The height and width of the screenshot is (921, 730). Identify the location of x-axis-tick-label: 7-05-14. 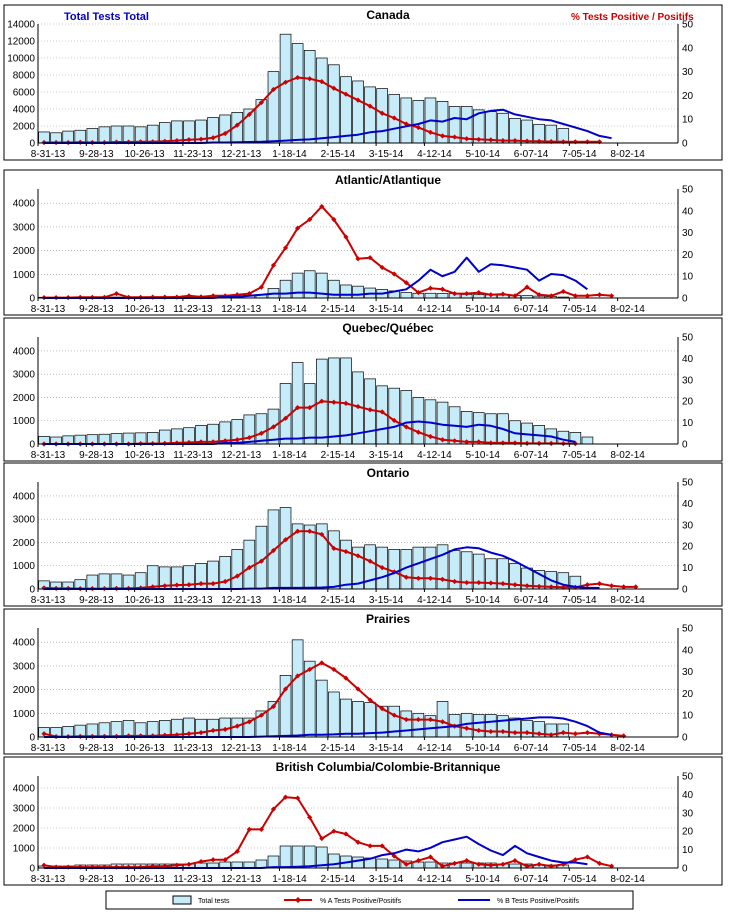
(579, 879).